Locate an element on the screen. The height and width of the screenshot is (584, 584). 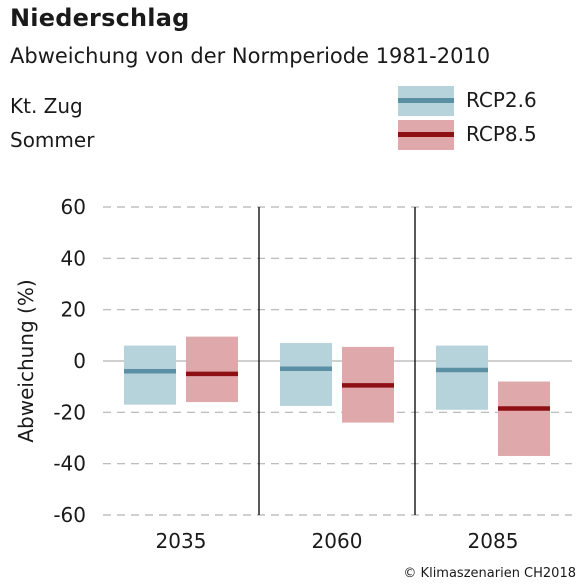
range-box-rcp26-2085 is located at coordinates (462, 377).